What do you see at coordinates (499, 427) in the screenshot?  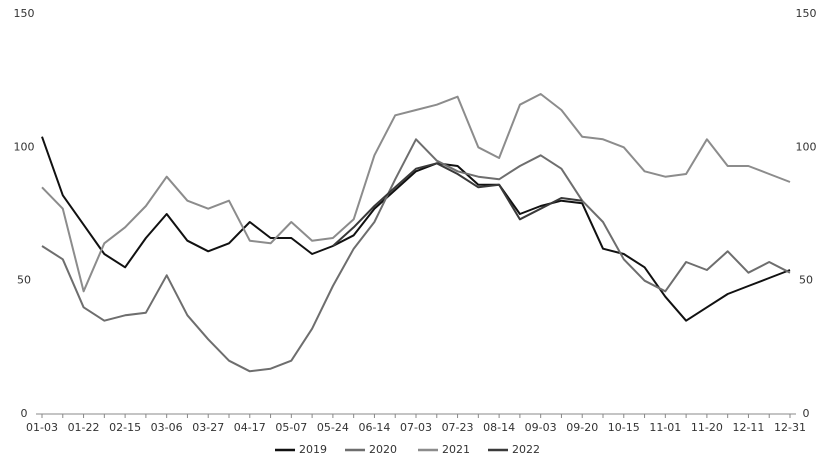 I see `x-tick-label: 08-14` at bounding box center [499, 427].